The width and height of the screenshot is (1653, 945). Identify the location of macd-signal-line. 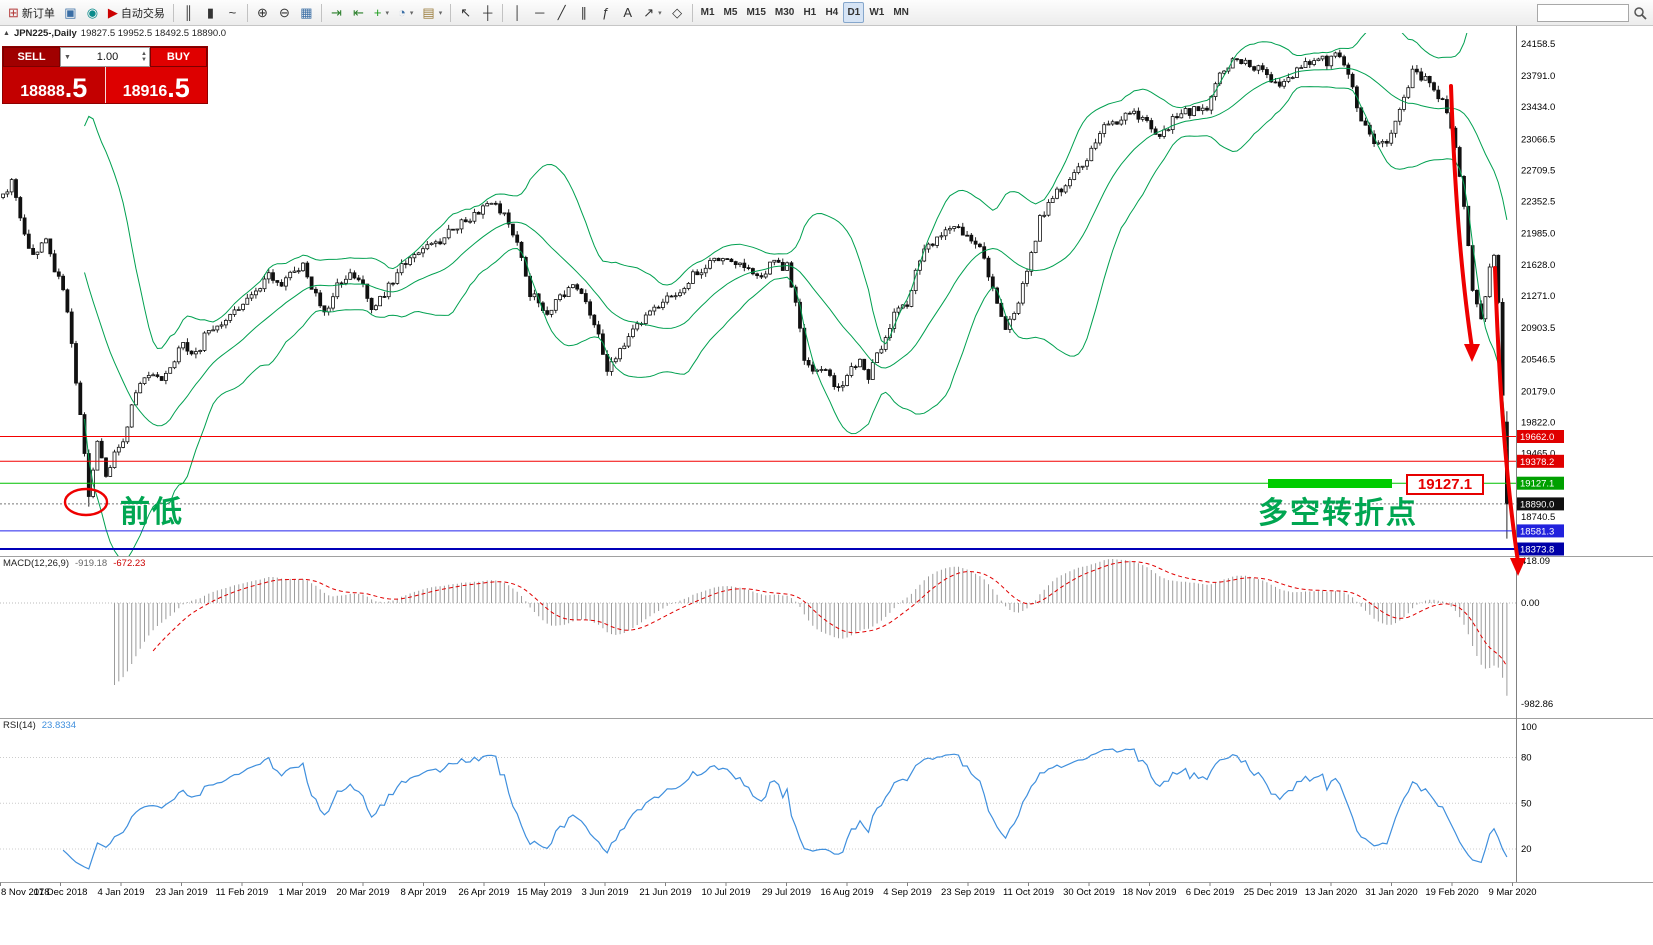
(830, 614).